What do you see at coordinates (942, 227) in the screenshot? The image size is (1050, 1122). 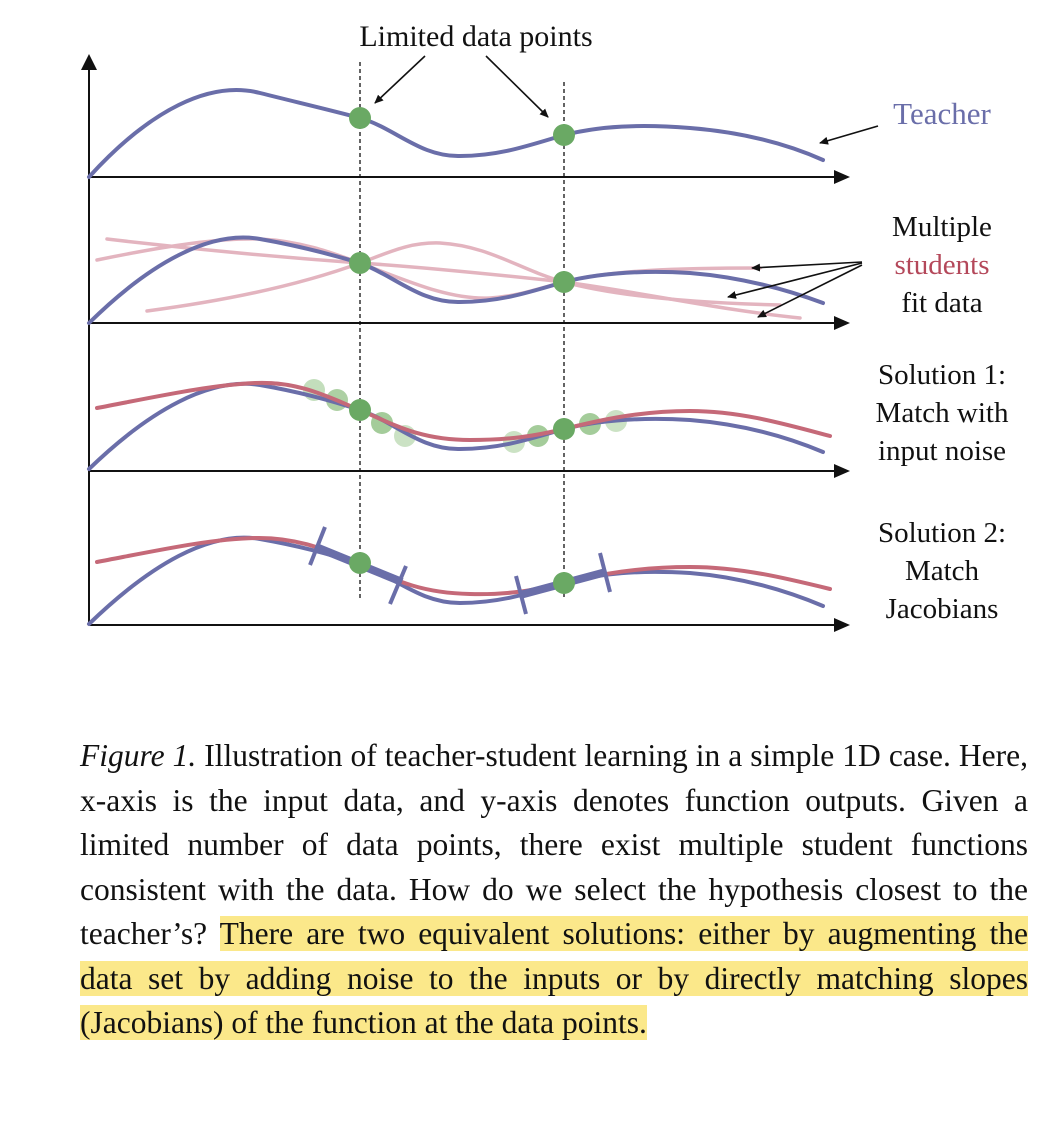 I see `panel-2-label-line-1: Multiple` at bounding box center [942, 227].